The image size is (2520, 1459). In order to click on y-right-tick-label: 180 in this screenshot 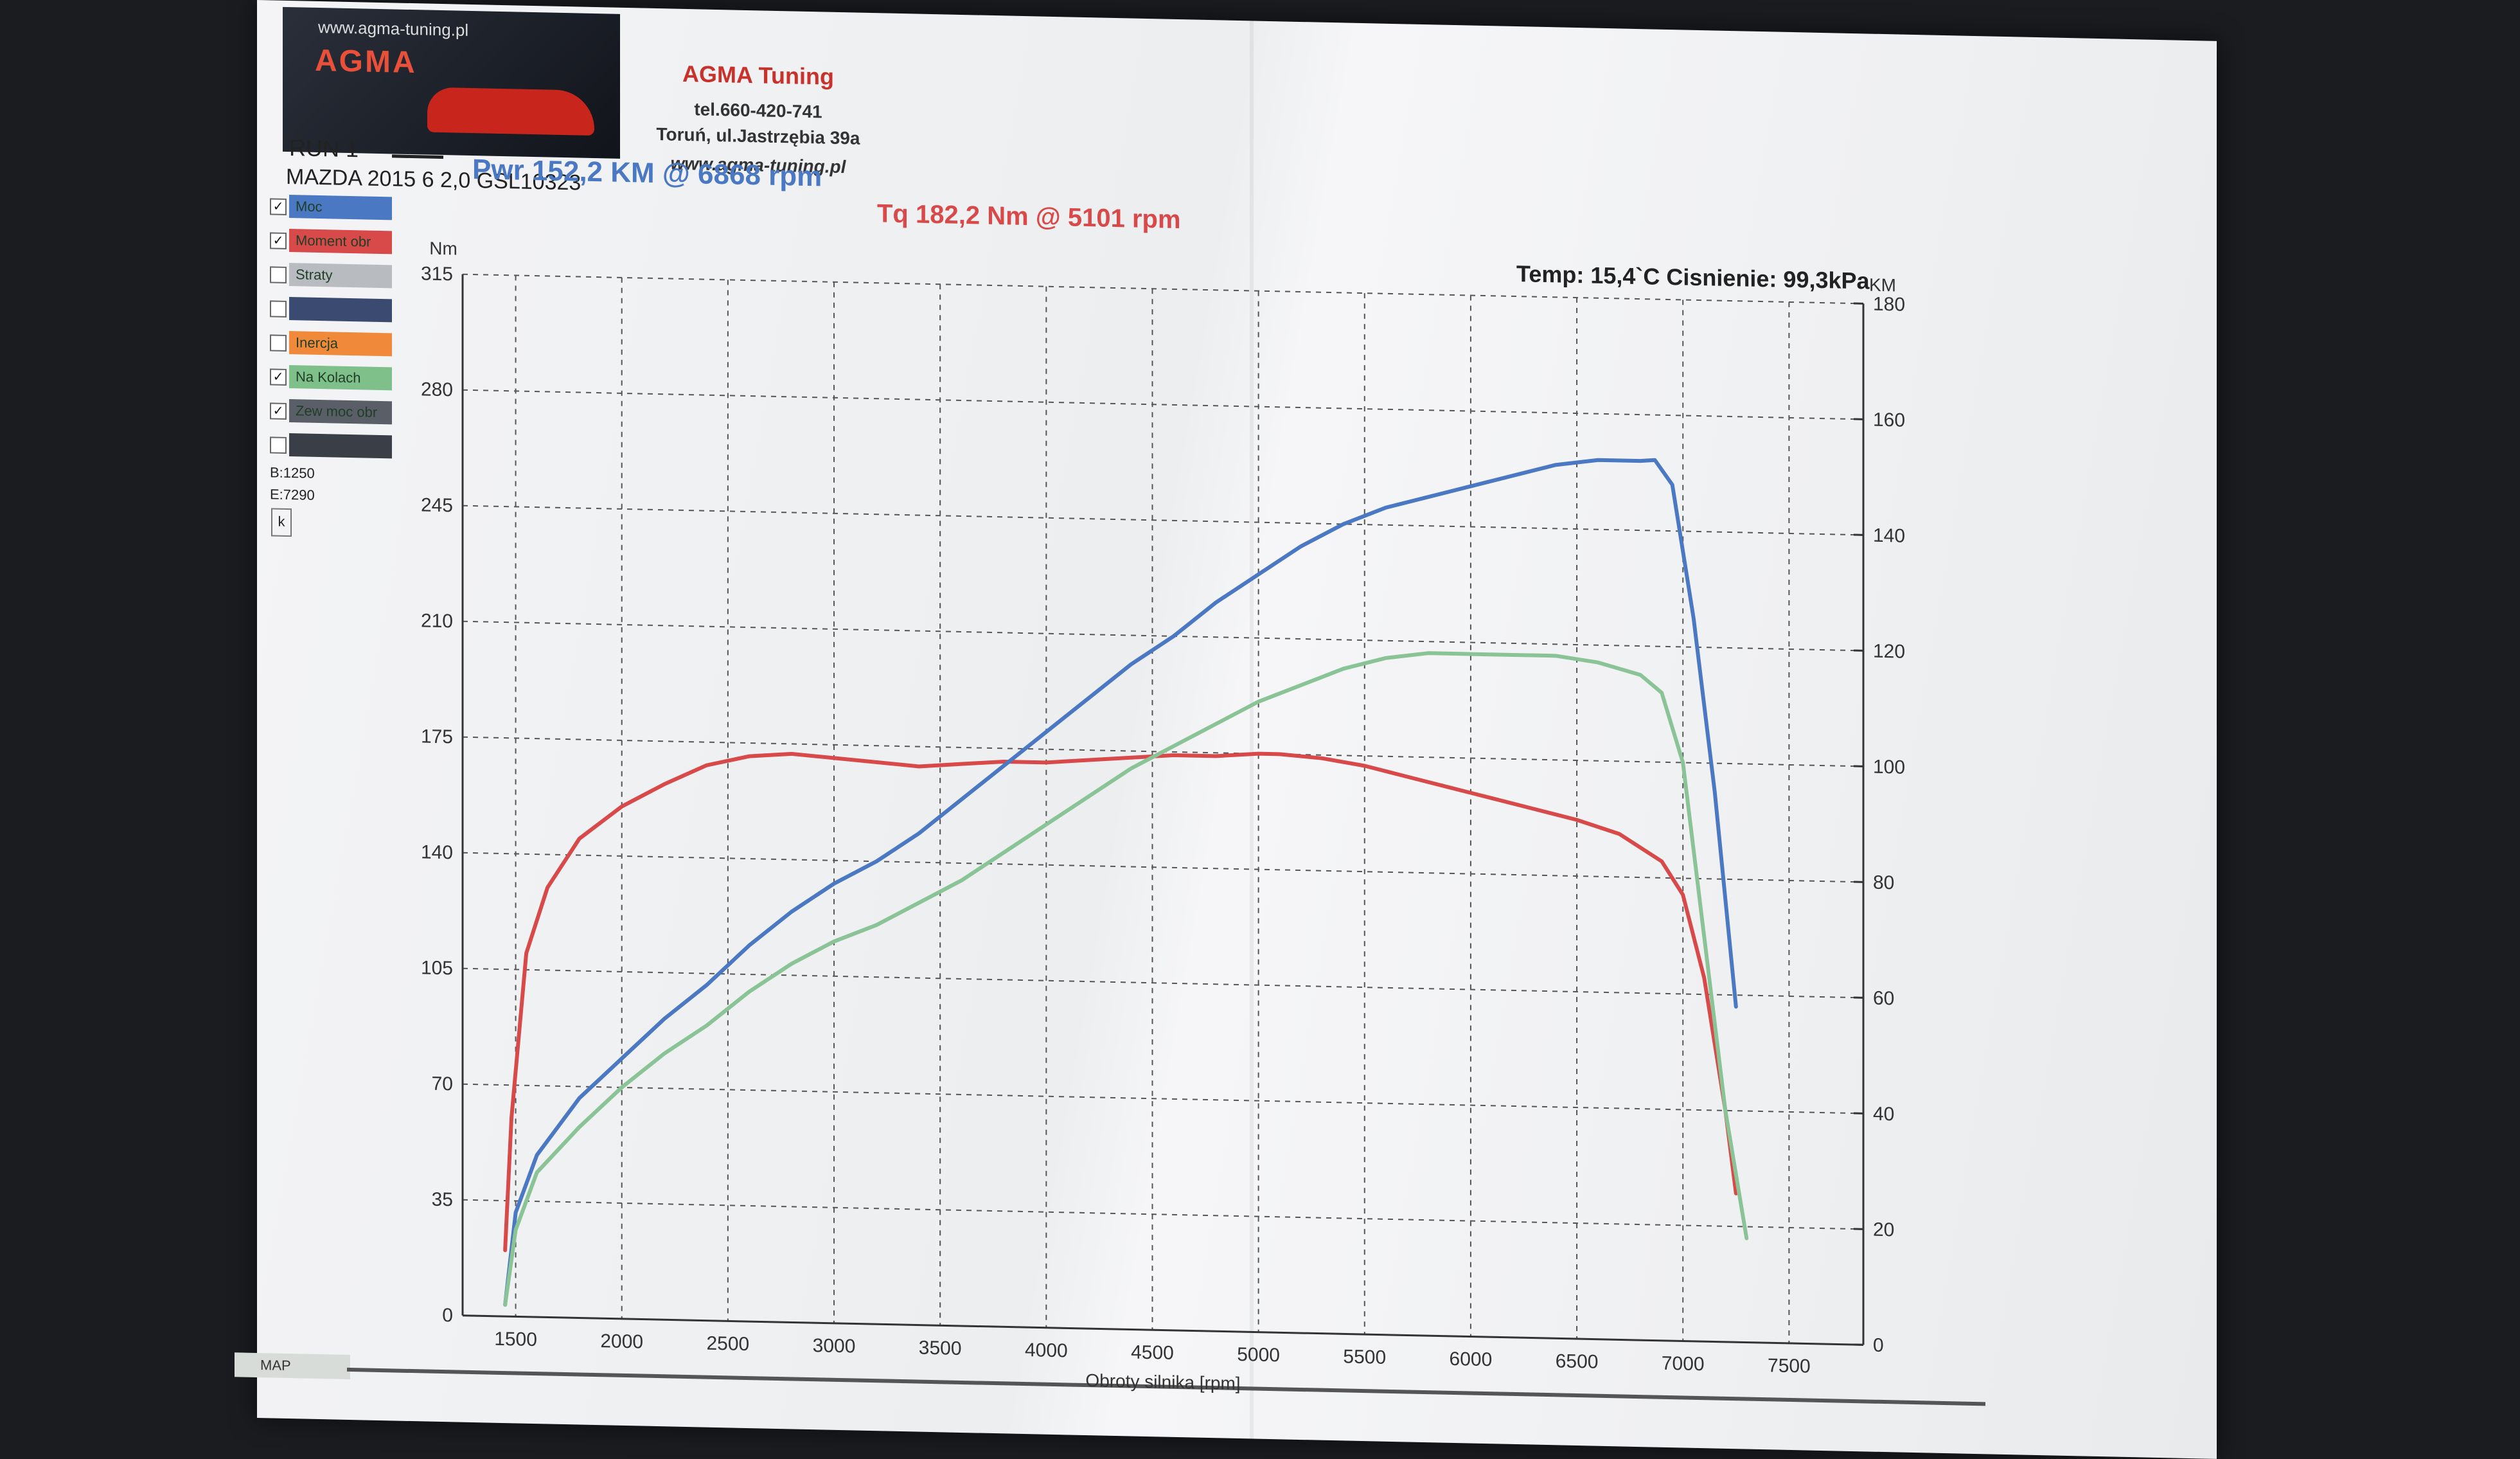, I will do `click(1889, 305)`.